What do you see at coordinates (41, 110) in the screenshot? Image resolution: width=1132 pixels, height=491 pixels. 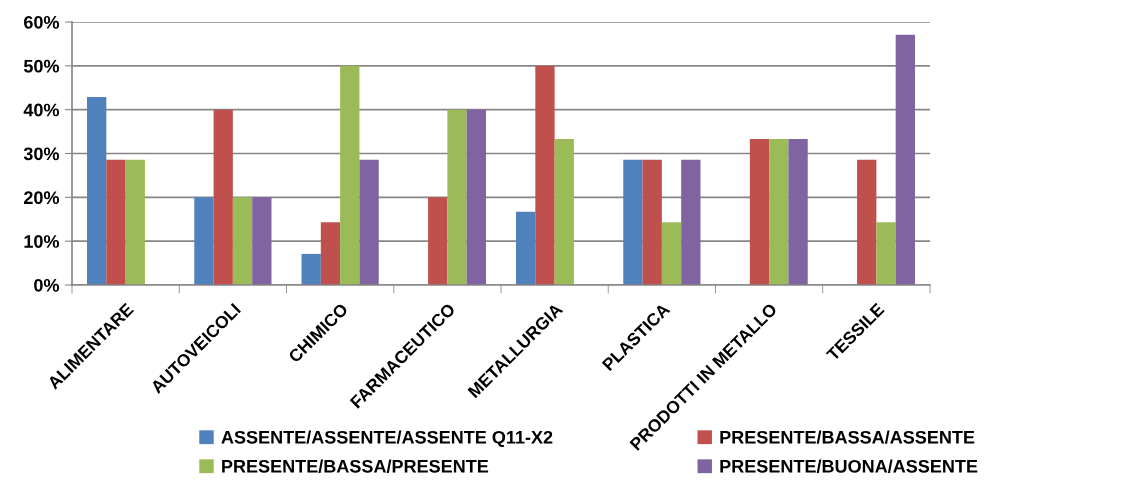 I see `y-tick-label: 40%` at bounding box center [41, 110].